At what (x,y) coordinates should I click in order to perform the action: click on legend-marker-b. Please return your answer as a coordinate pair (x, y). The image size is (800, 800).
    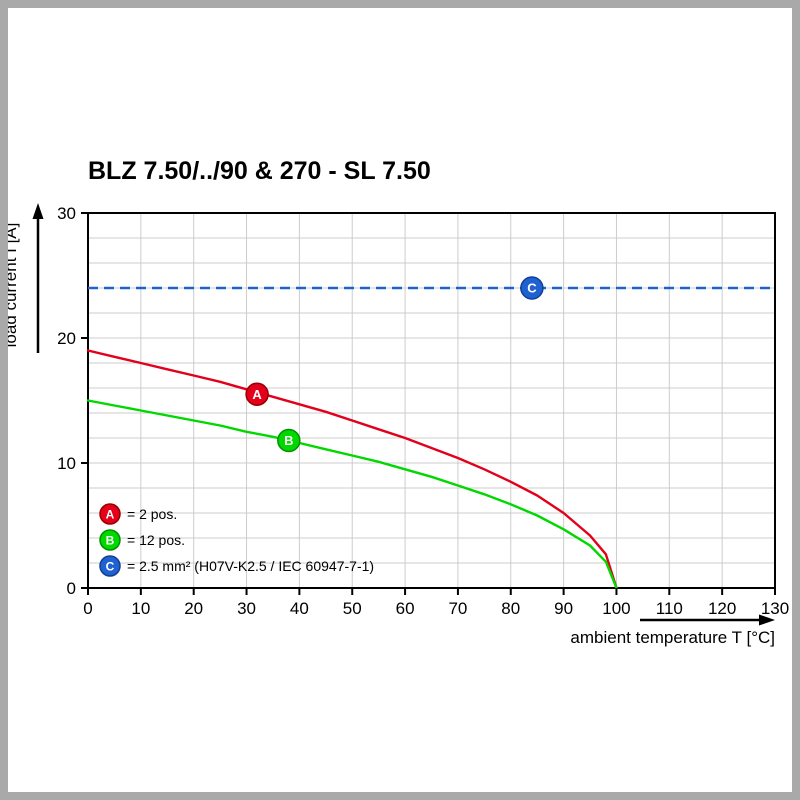
    Looking at the image, I should click on (110, 540).